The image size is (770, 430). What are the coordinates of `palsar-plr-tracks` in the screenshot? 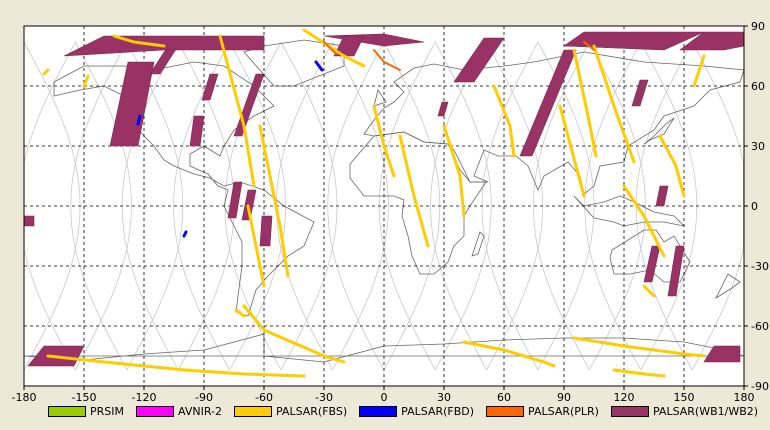 It's located at (459, 56).